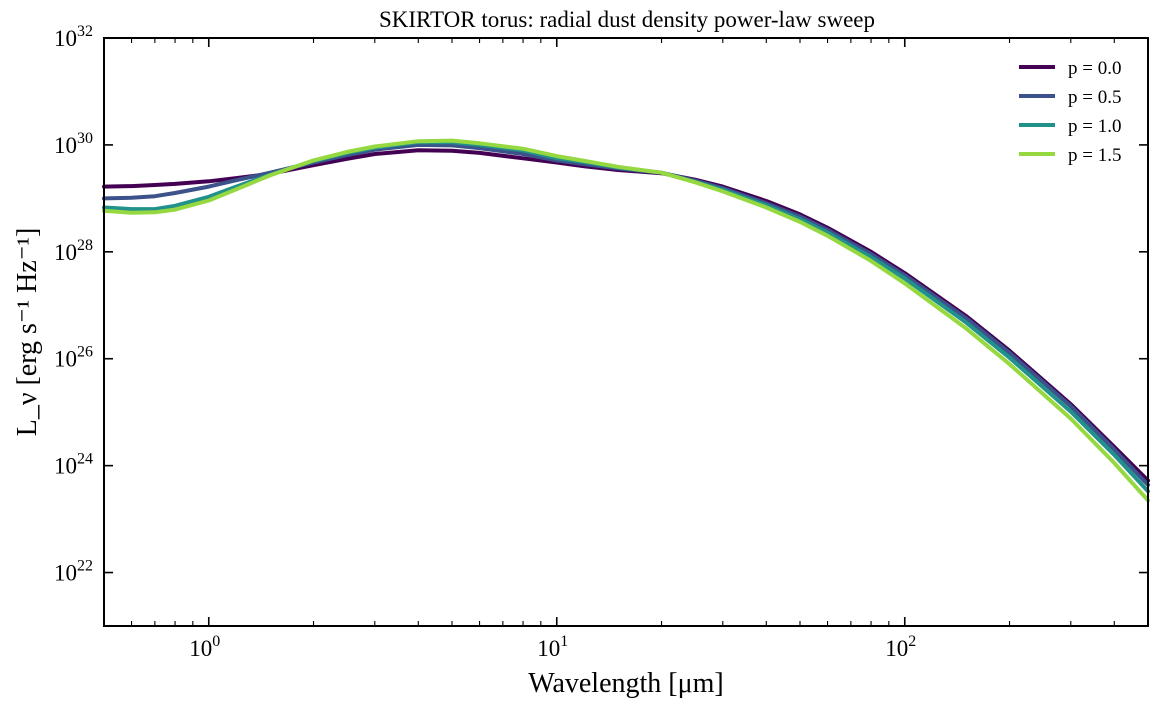  What do you see at coordinates (1094, 68) in the screenshot?
I see `legend-label-0: p = 0.0` at bounding box center [1094, 68].